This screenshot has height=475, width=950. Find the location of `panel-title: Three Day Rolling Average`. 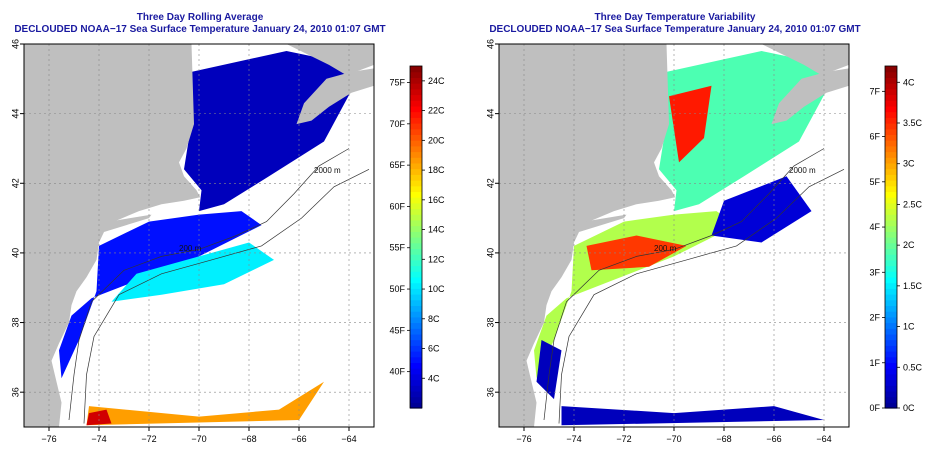

panel-title: Three Day Rolling Average is located at coordinates (200, 17).